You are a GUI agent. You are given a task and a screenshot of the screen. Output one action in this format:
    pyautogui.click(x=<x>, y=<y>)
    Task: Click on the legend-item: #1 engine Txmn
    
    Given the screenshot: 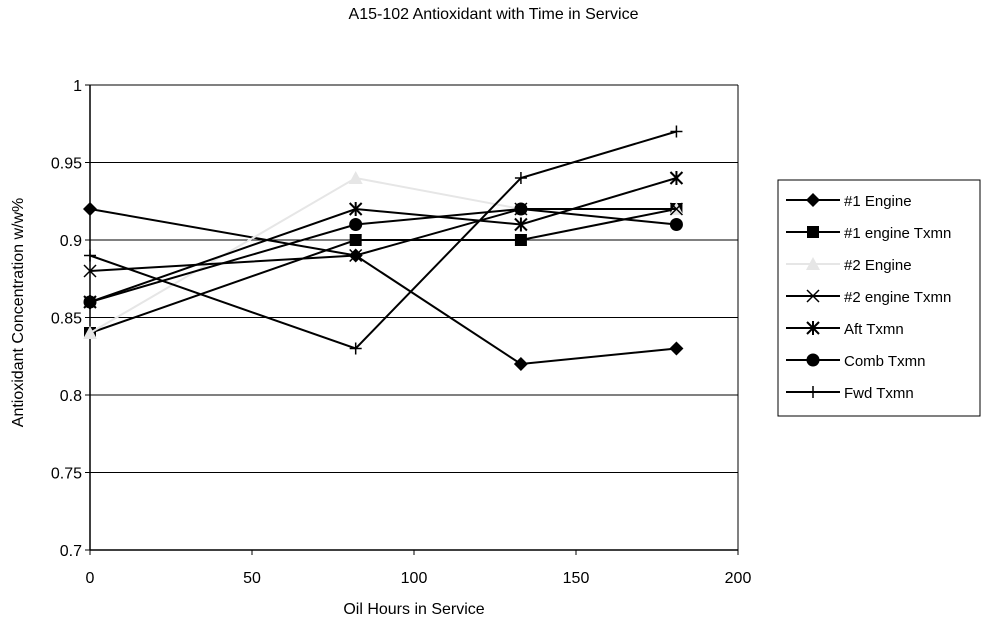 What is the action you would take?
    pyautogui.click(x=868, y=233)
    